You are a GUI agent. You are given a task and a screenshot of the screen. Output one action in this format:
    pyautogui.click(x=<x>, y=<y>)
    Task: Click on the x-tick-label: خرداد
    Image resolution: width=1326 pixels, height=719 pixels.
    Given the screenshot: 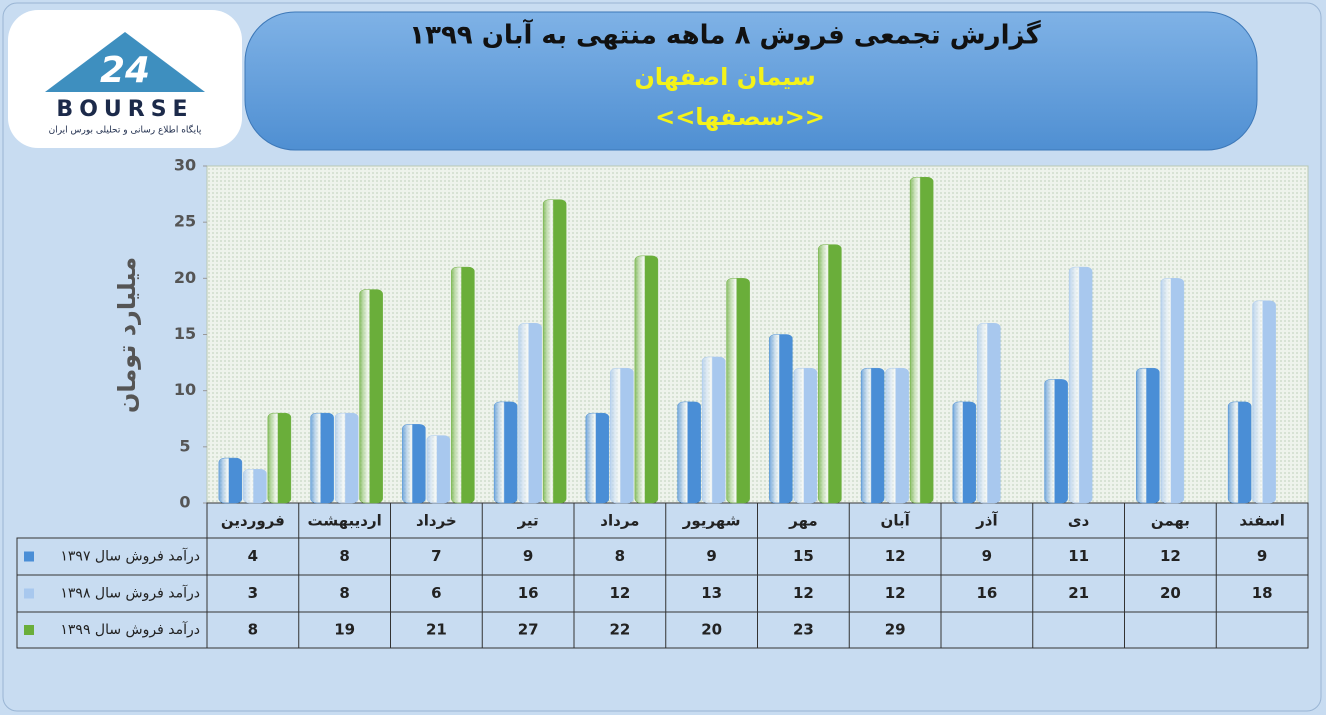 What is the action you would take?
    pyautogui.click(x=436, y=521)
    